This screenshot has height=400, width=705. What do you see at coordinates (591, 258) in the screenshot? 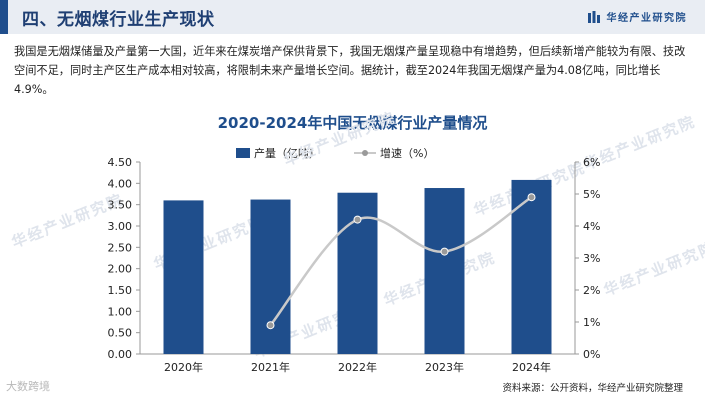
I see `y-right-tick-label: 3%` at bounding box center [591, 258].